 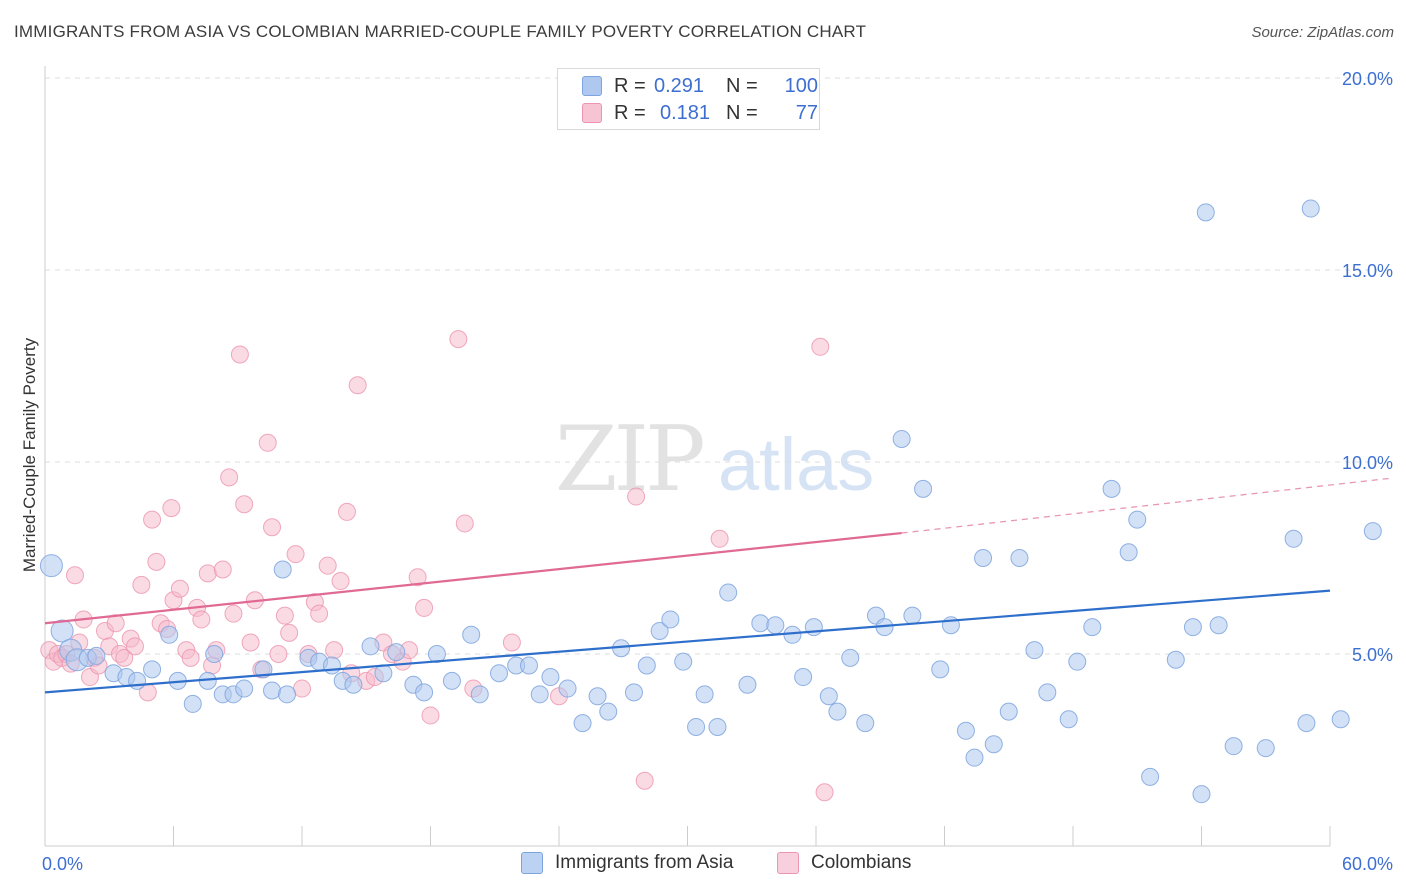 I want to click on legend-row-colombians: R = 0.181 N = 77, so click(x=700, y=113).